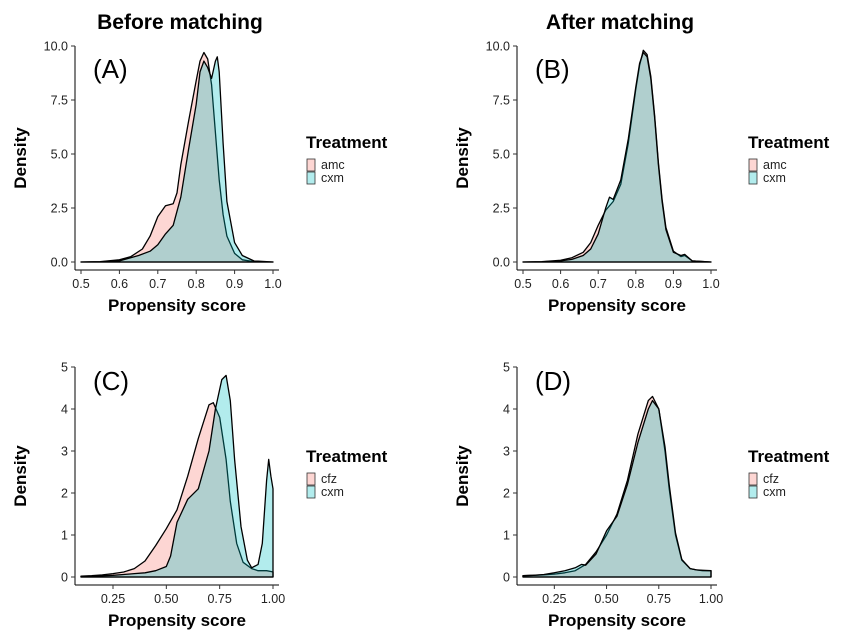 This screenshot has width=847, height=636. What do you see at coordinates (177, 490) in the screenshot?
I see `density-area-cfz` at bounding box center [177, 490].